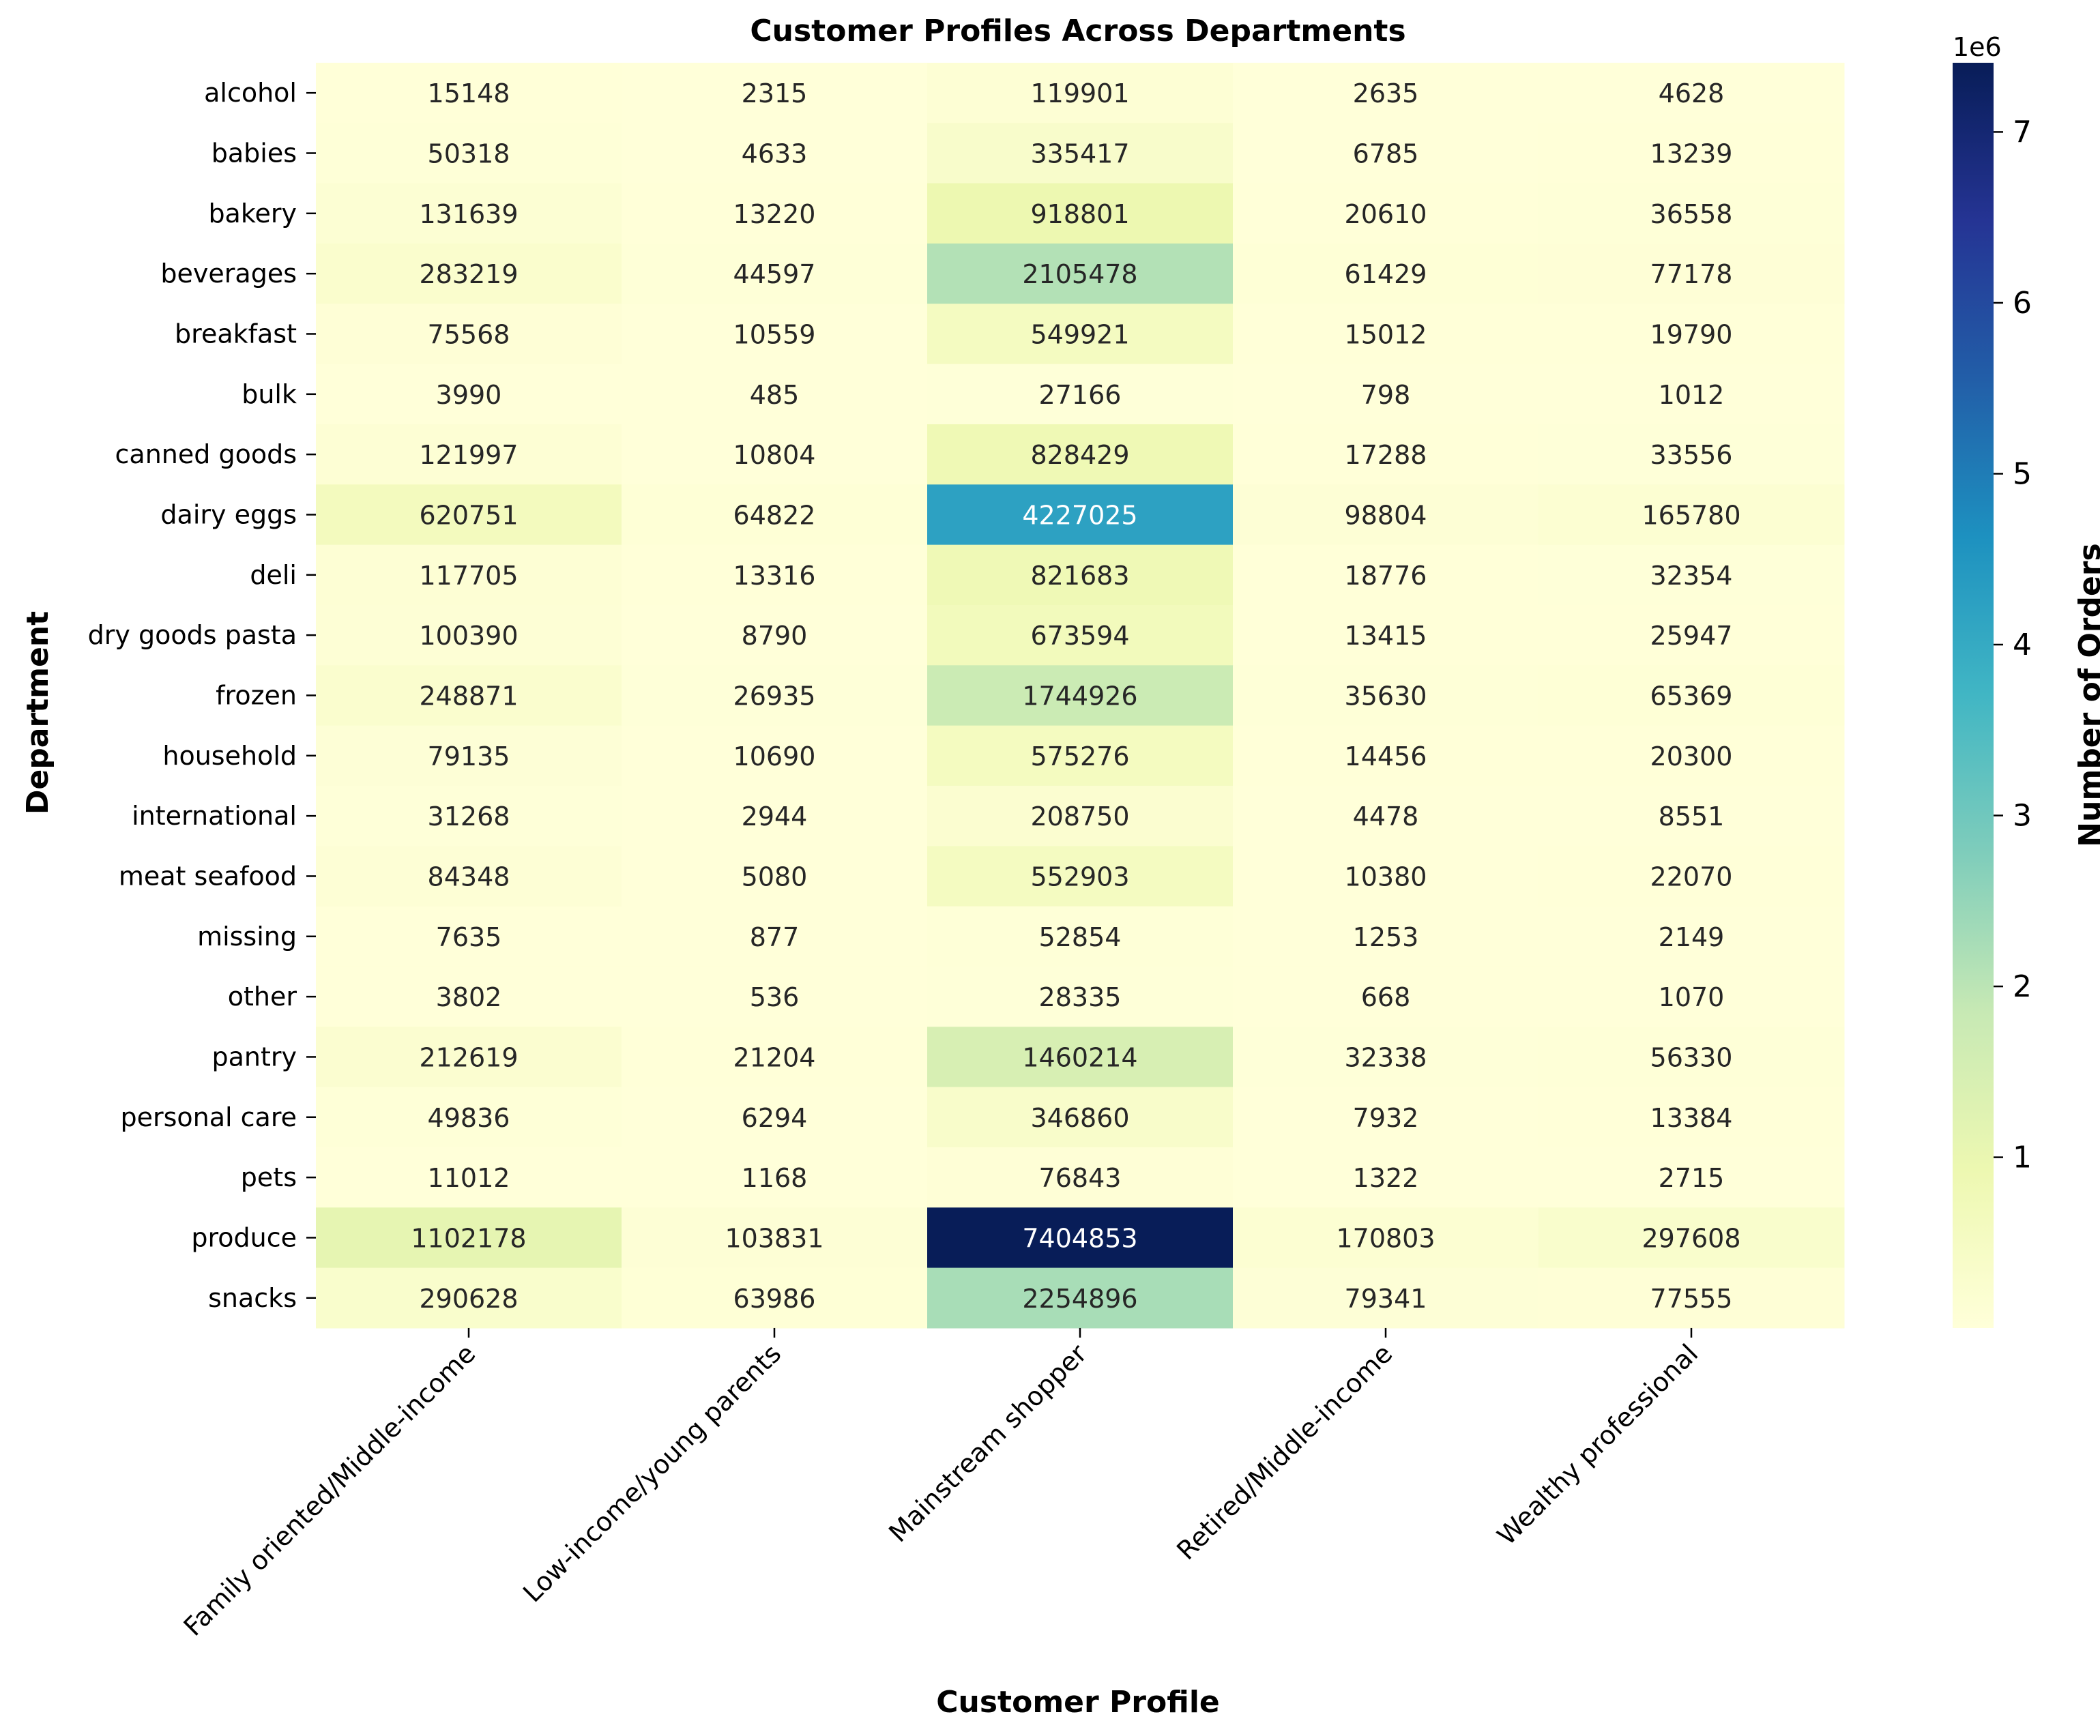  Describe the element at coordinates (1386, 274) in the screenshot. I see `heatmap-cell-label: 61429` at that location.